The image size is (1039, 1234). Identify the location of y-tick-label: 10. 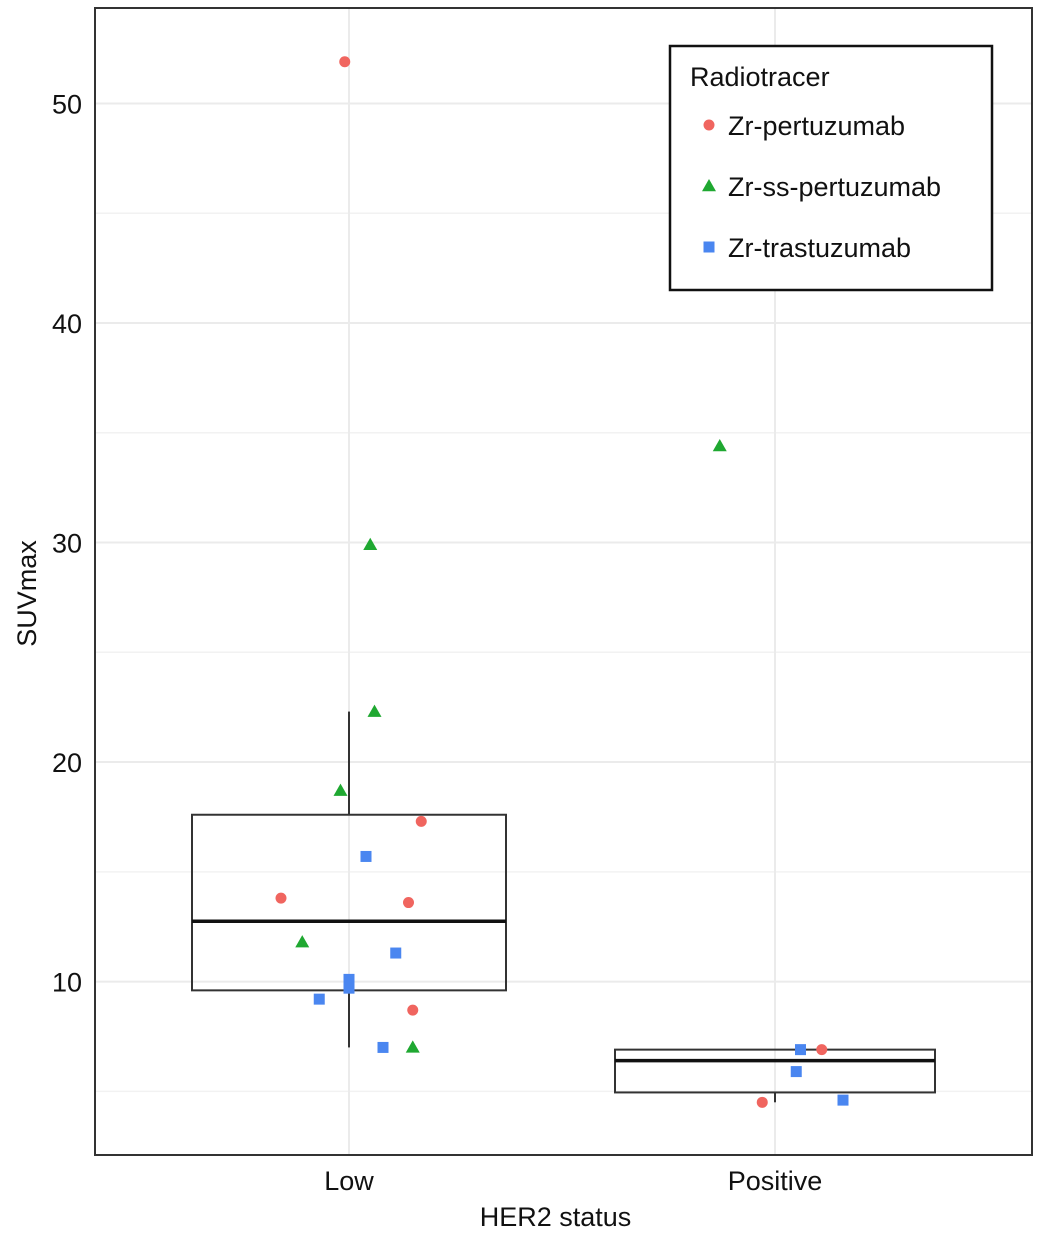
(67, 983).